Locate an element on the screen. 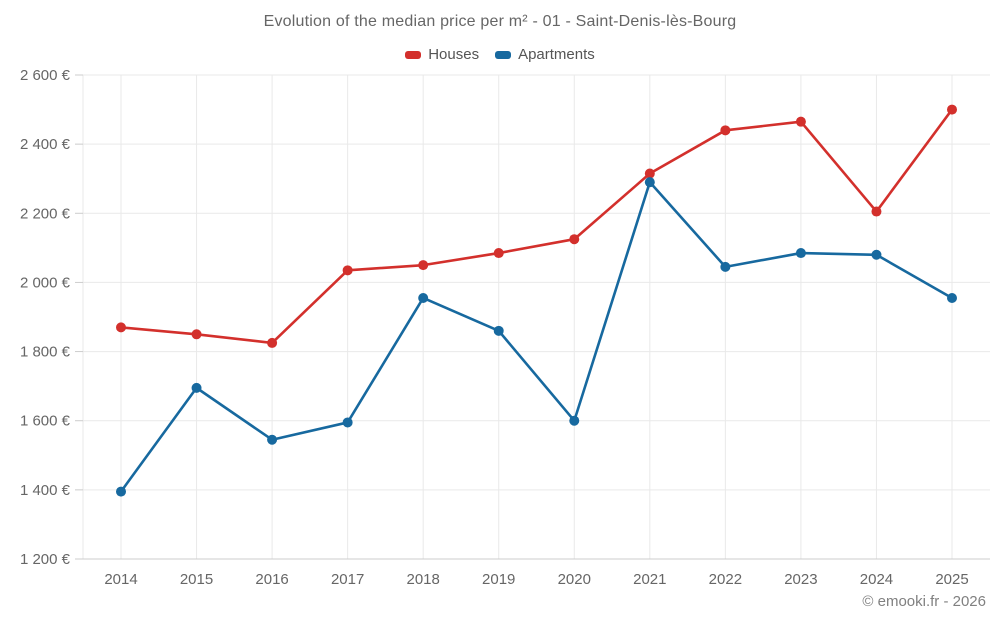 This screenshot has height=625, width=1000. y-axis-label: 2 200 € is located at coordinates (45, 213).